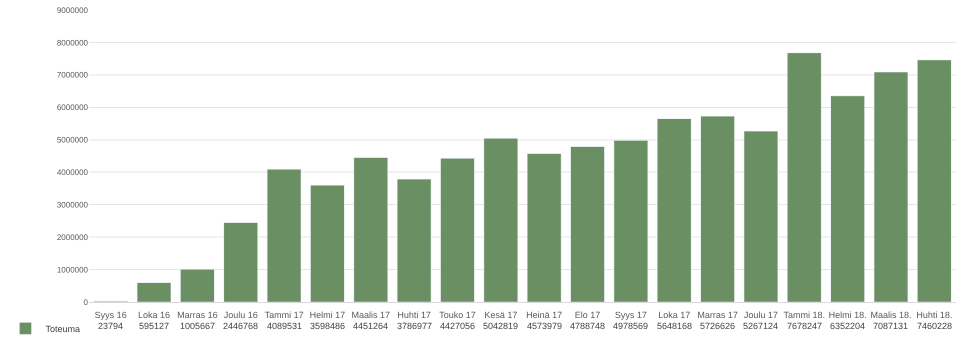 This screenshot has height=348, width=961. Describe the element at coordinates (934, 315) in the screenshot. I see `x-tick-label: Huhti 18.` at that location.